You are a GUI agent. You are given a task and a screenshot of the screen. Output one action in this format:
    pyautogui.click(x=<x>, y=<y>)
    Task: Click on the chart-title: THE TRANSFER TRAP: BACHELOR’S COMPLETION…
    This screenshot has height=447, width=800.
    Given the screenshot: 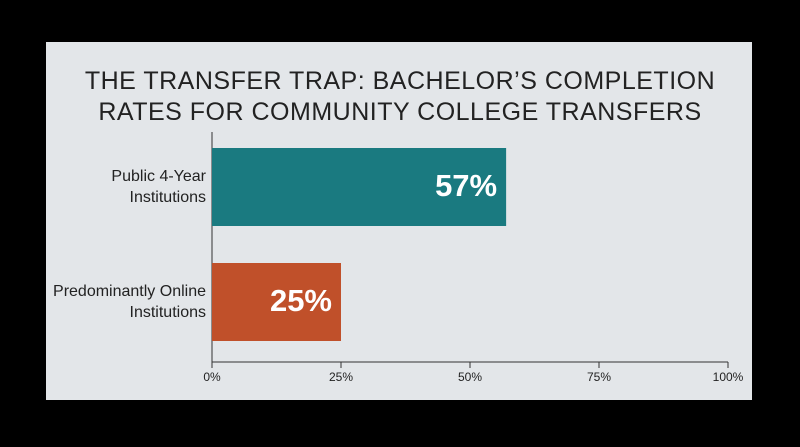 What is the action you would take?
    pyautogui.click(x=400, y=96)
    